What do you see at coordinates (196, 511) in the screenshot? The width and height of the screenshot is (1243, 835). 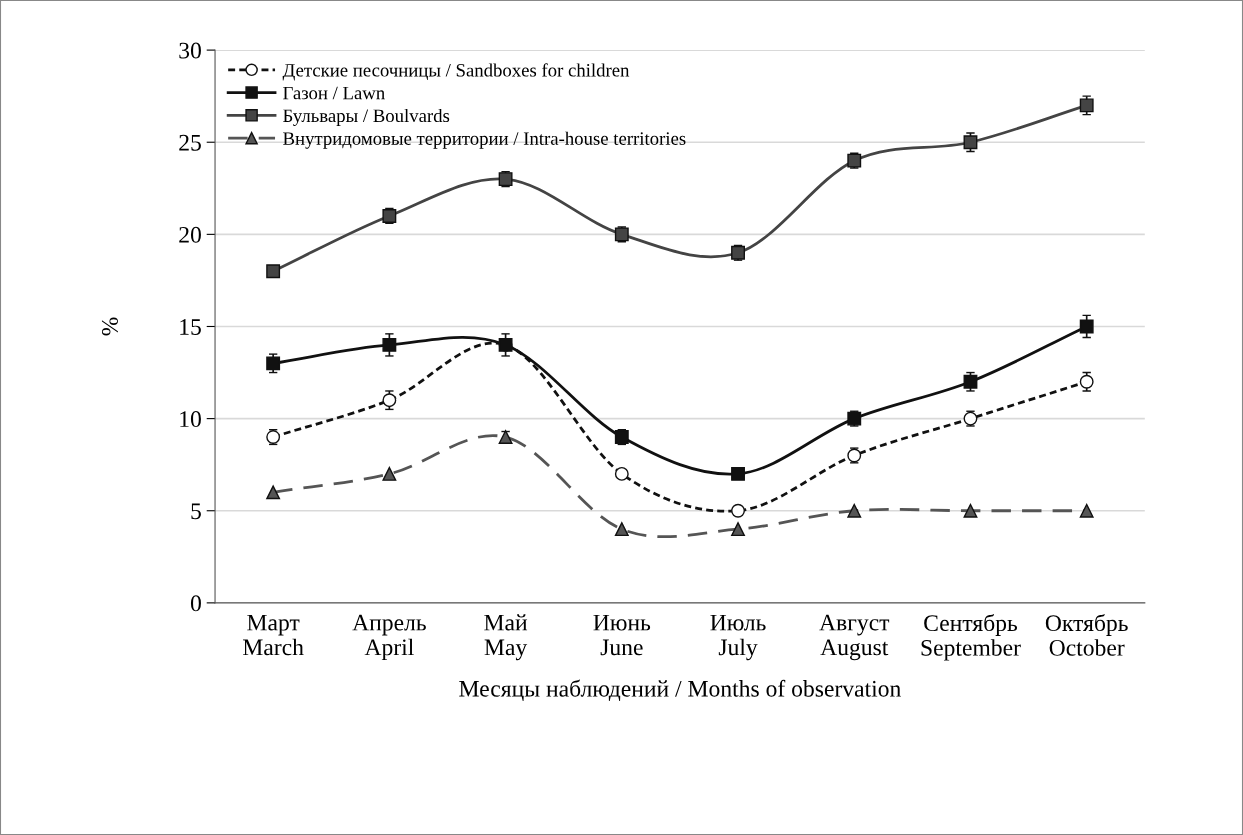 I see `y-tick-label: 5` at bounding box center [196, 511].